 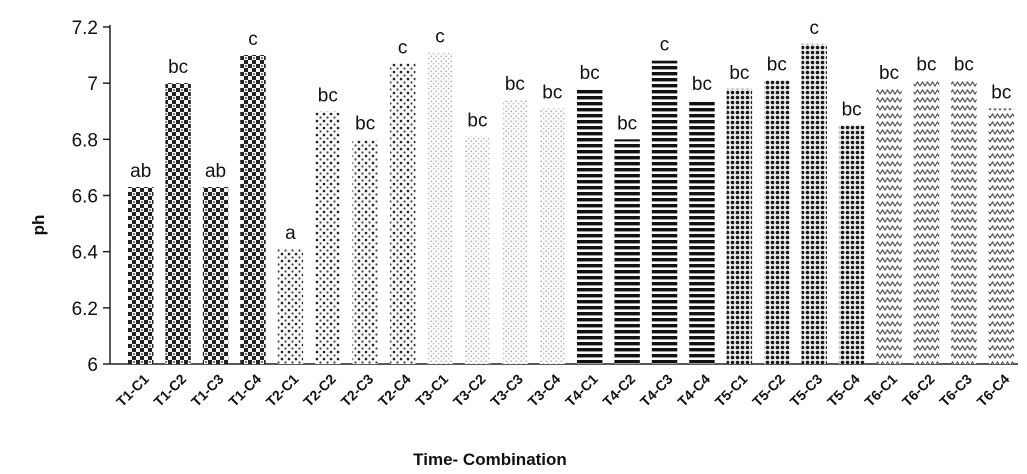 What do you see at coordinates (955, 390) in the screenshot?
I see `x-tick-label: T6-C3` at bounding box center [955, 390].